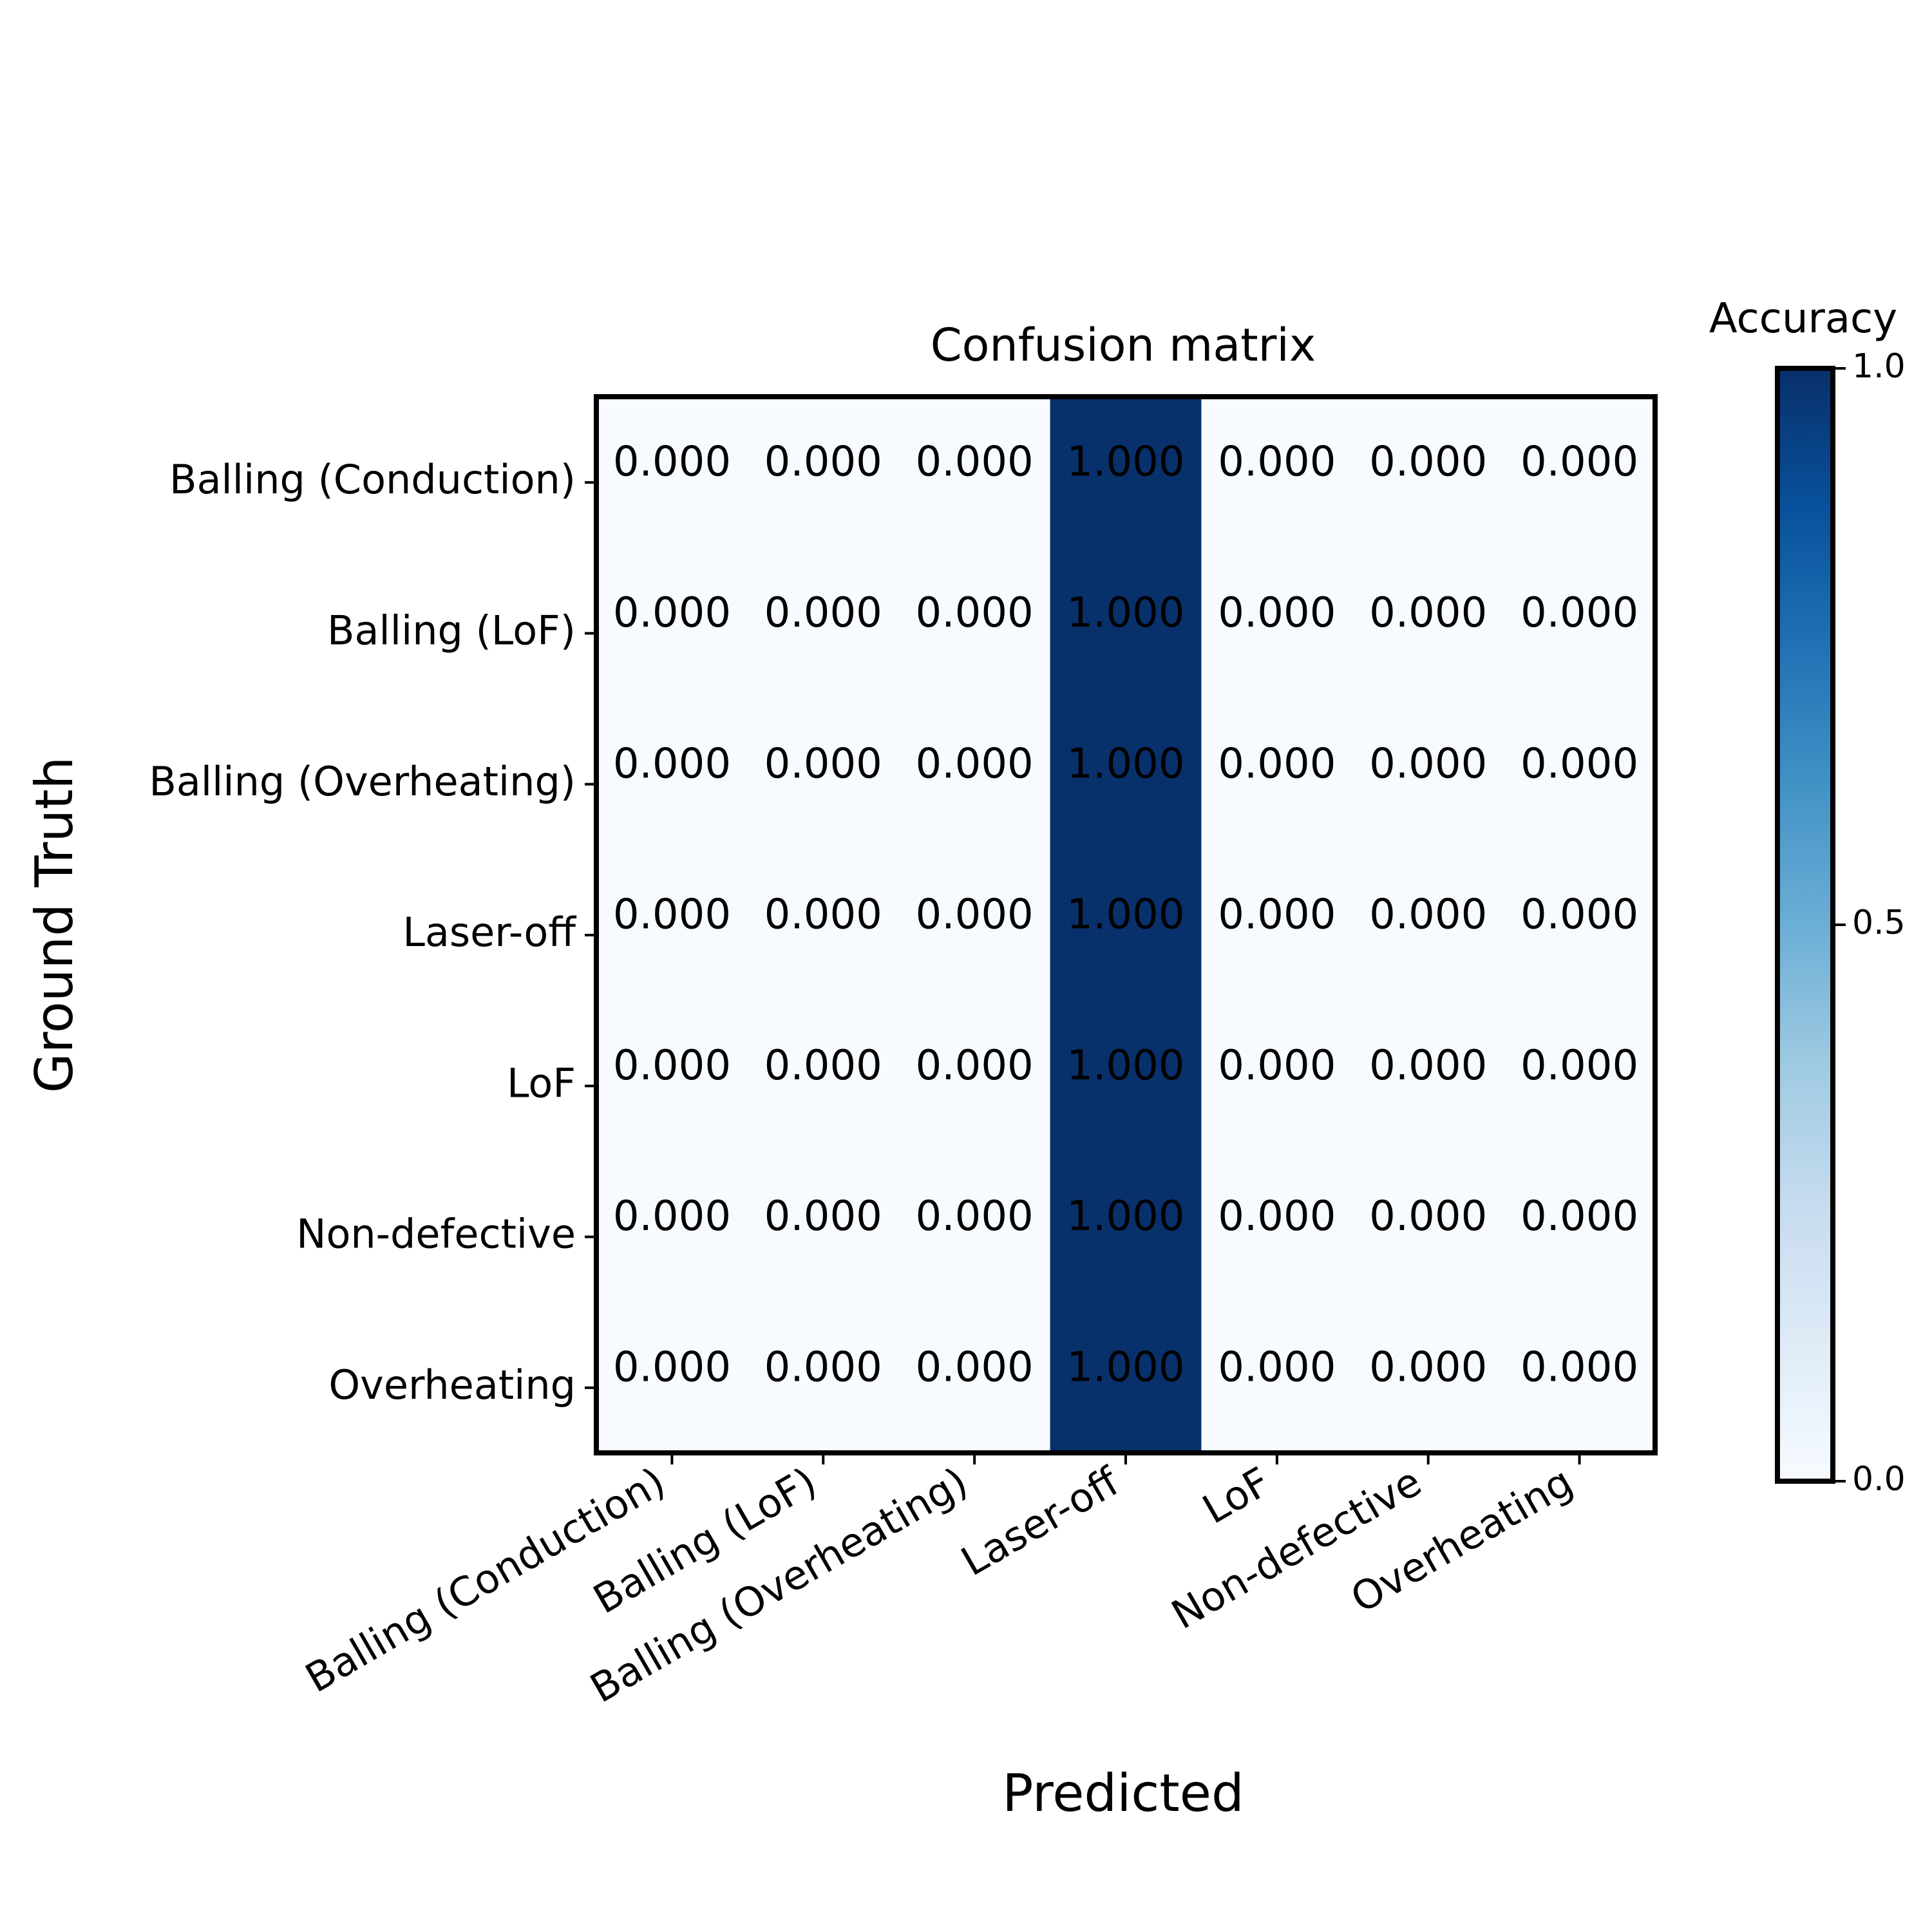 The image size is (1932, 1932). Describe the element at coordinates (1803, 319) in the screenshot. I see `colorbar-title: Accuracy` at that location.